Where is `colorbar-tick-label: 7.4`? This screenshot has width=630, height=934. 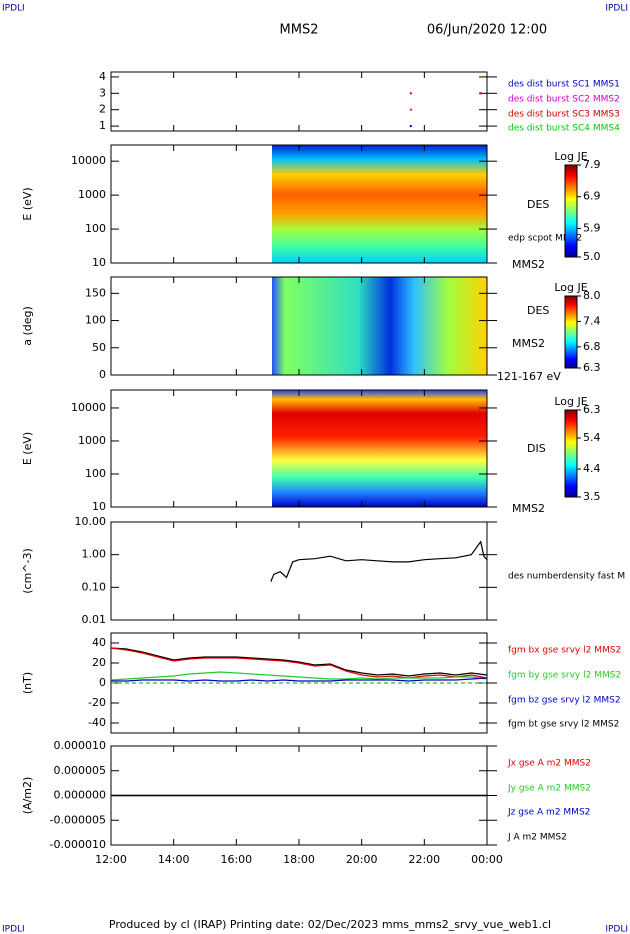 colorbar-tick-label: 7.4 is located at coordinates (592, 320).